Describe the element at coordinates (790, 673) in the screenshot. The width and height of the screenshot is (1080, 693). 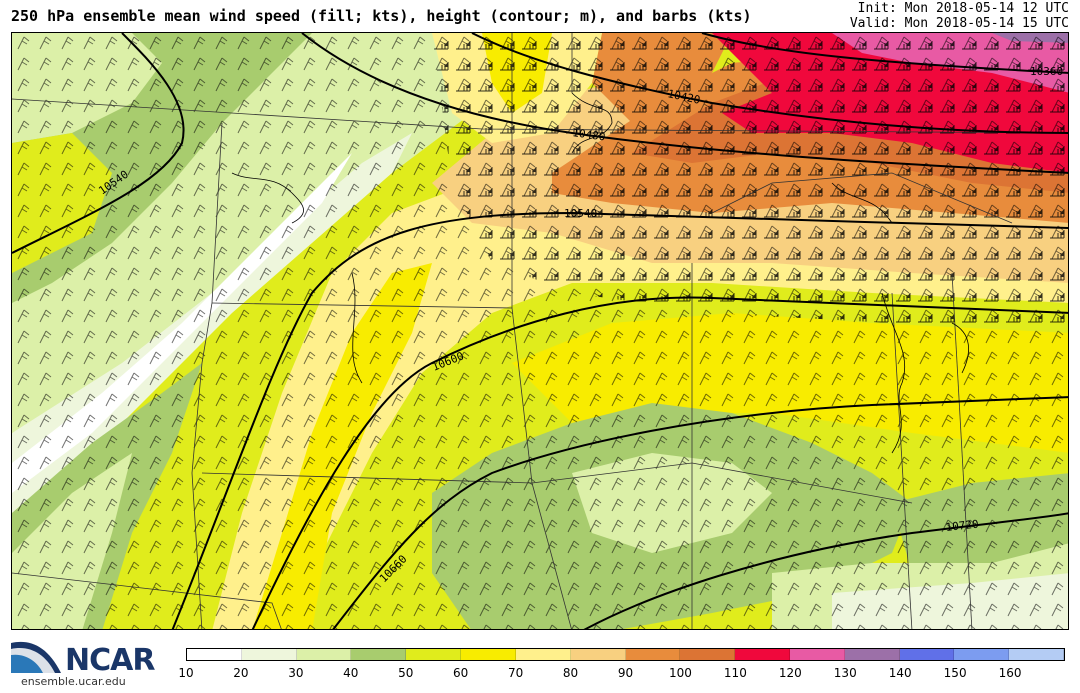
I see `colorbar-tick-label: 120` at that location.